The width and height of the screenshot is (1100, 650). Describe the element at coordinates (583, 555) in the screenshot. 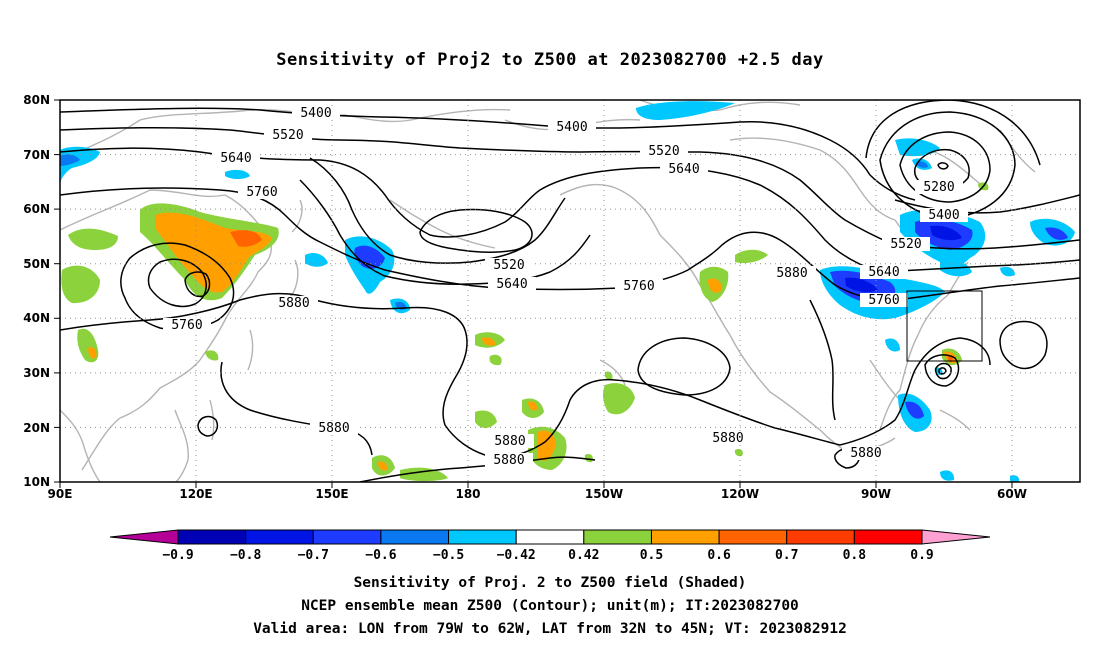

I see `colorbar-tick-label: 0.42` at that location.